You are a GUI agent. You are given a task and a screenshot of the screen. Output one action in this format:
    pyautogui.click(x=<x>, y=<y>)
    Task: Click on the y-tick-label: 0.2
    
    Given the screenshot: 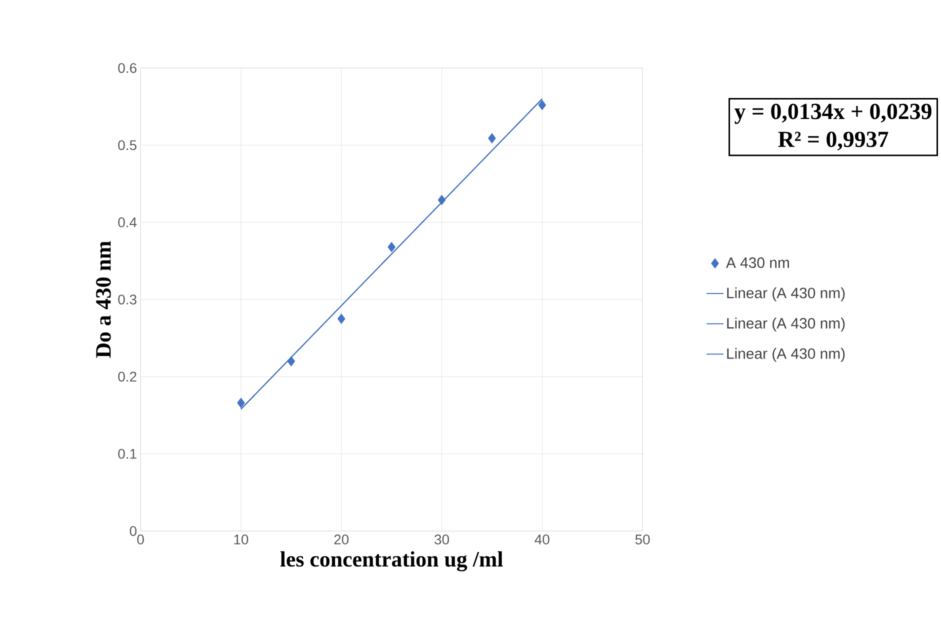 What is the action you would take?
    pyautogui.click(x=127, y=377)
    